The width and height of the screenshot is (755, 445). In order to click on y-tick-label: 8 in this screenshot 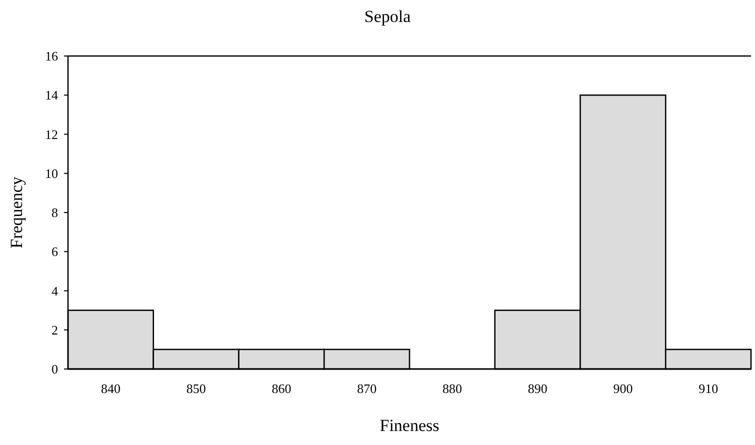, I will do `click(55, 212)`.